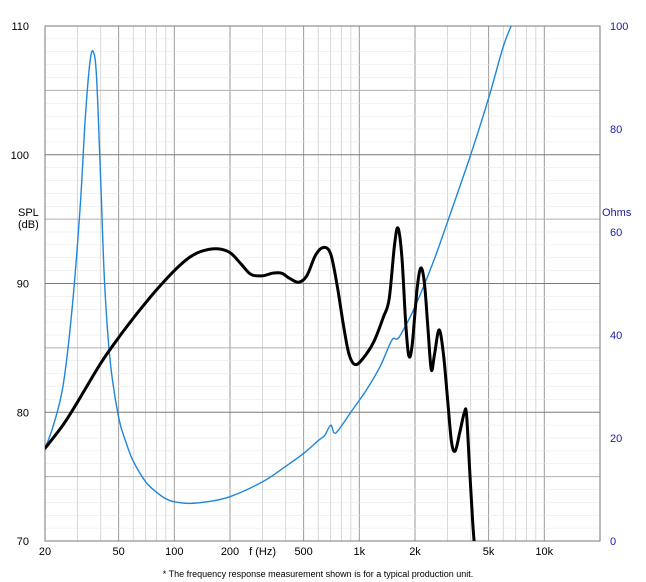 The height and width of the screenshot is (582, 646). What do you see at coordinates (230, 552) in the screenshot?
I see `x-tick-label: 200` at bounding box center [230, 552].